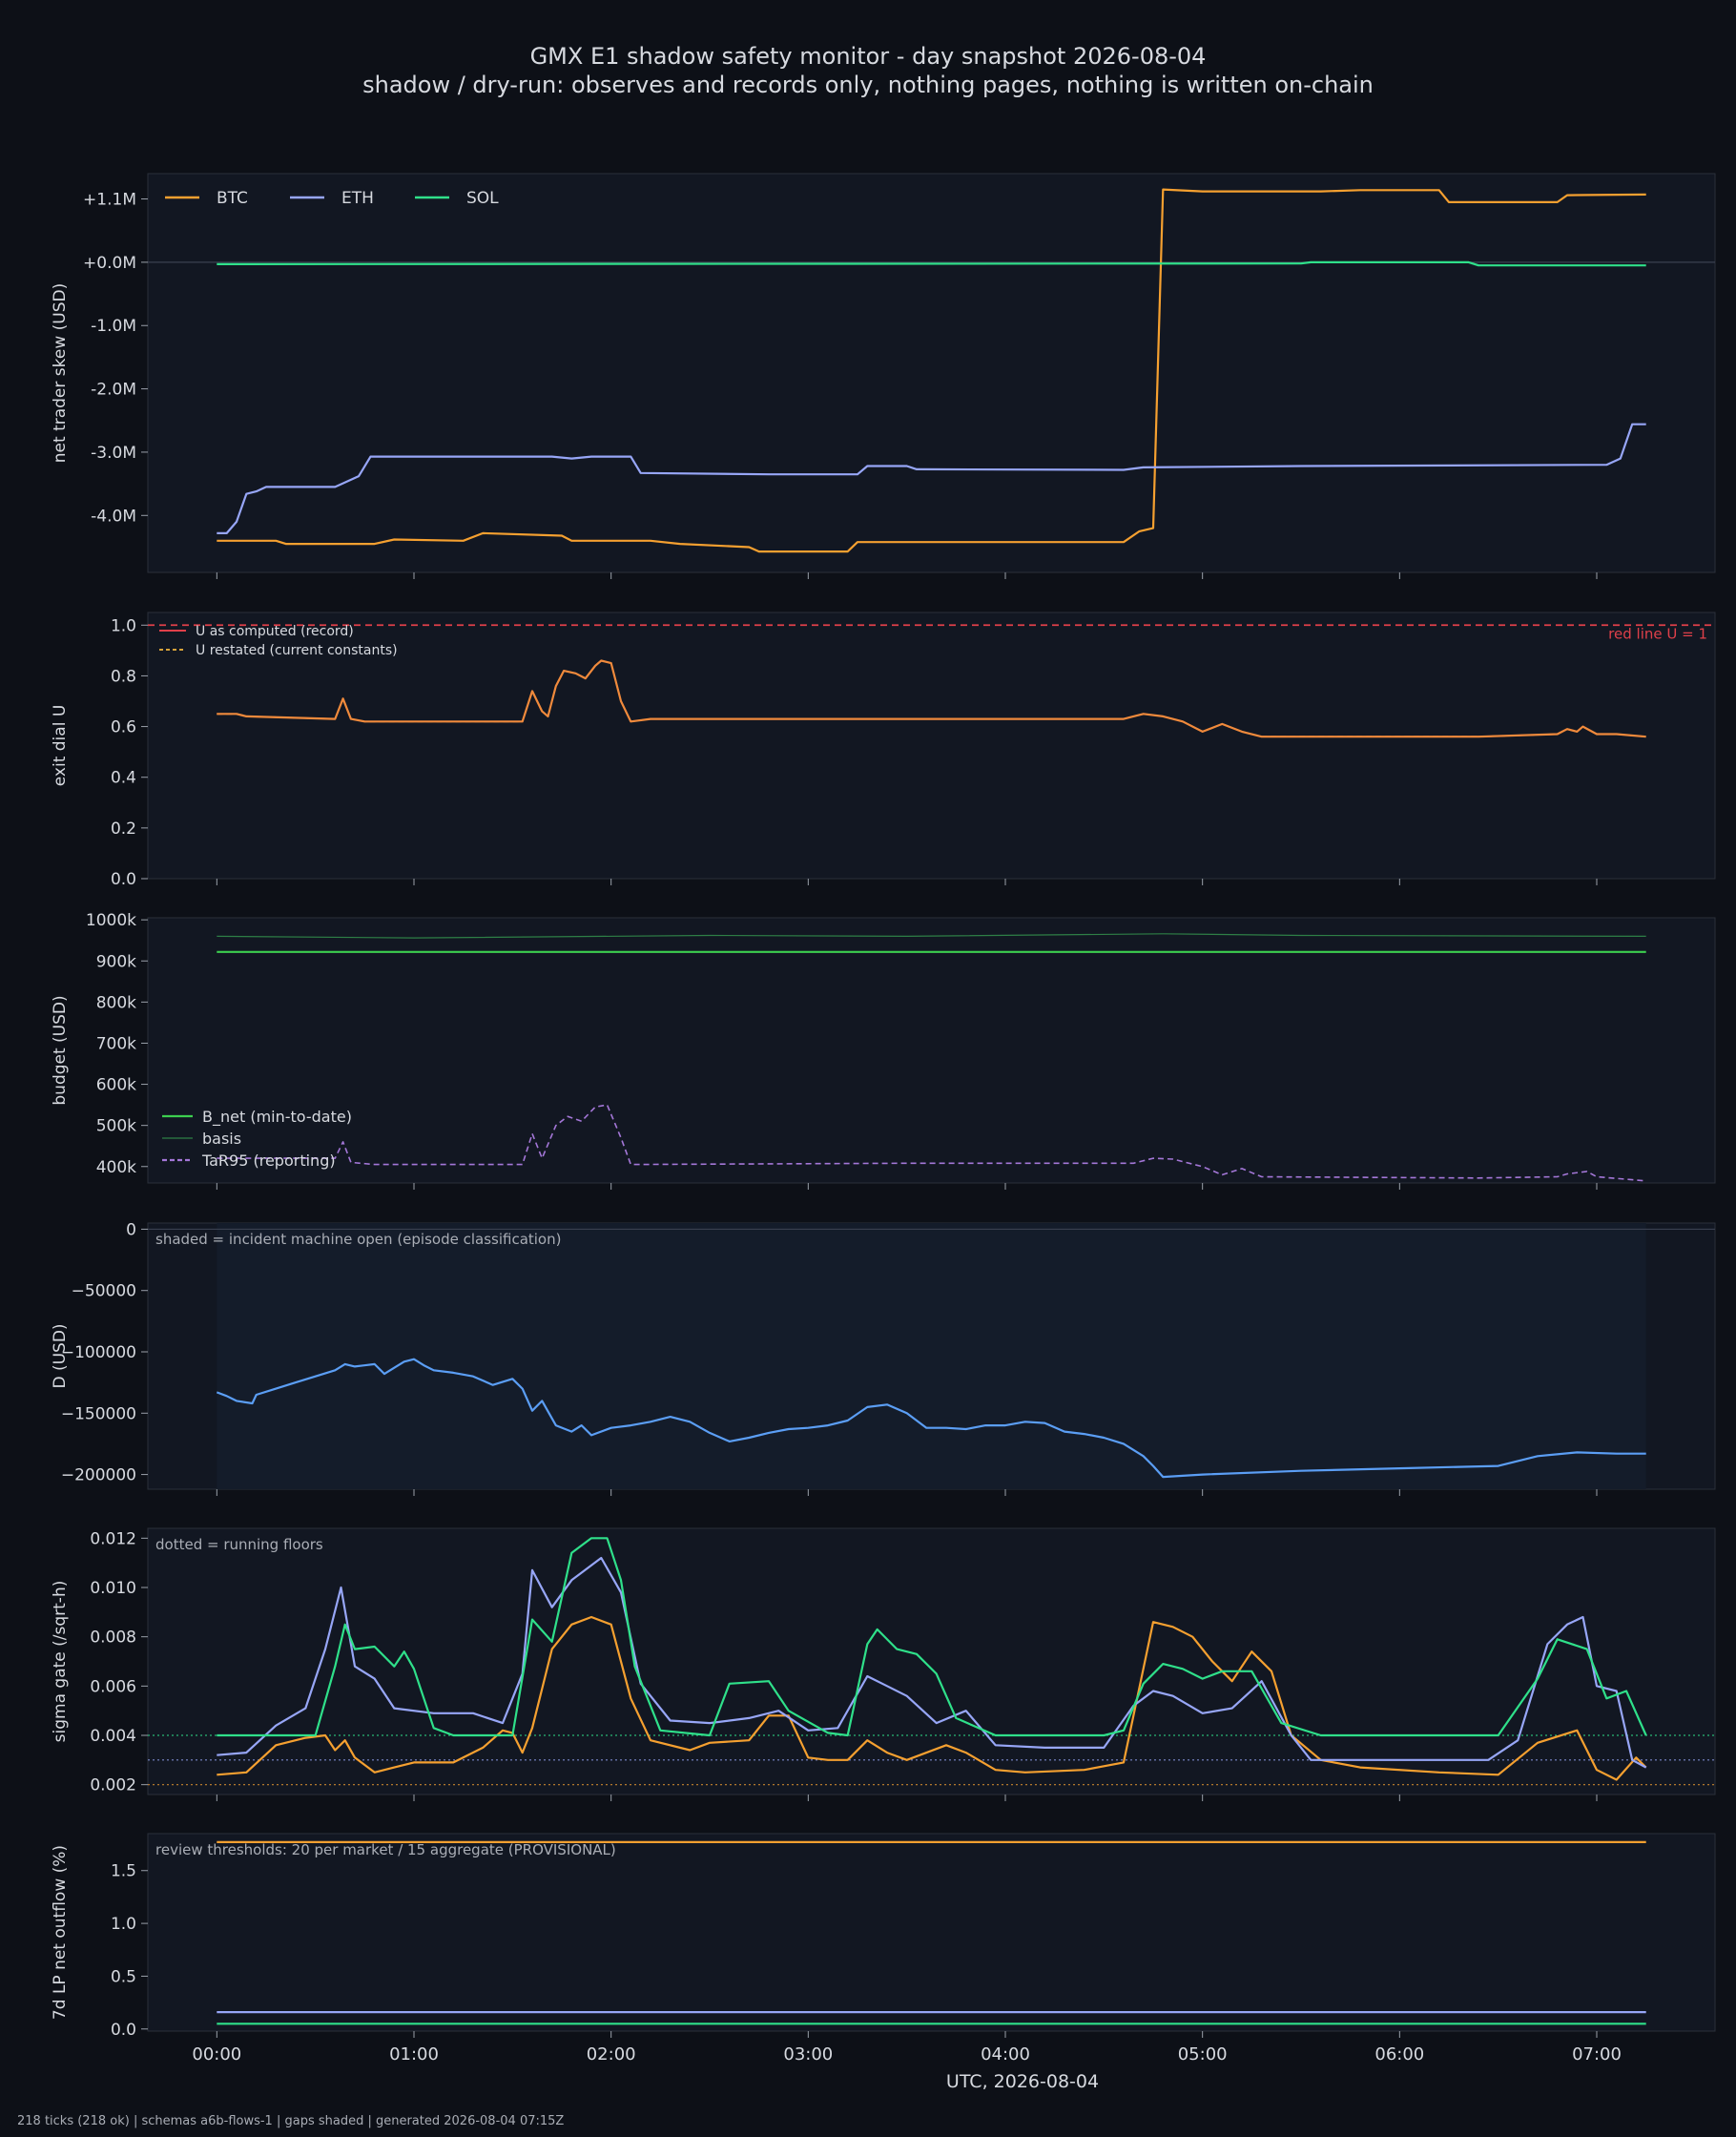 The image size is (1736, 2137). Describe the element at coordinates (232, 198) in the screenshot. I see `legend-label: BTC` at that location.